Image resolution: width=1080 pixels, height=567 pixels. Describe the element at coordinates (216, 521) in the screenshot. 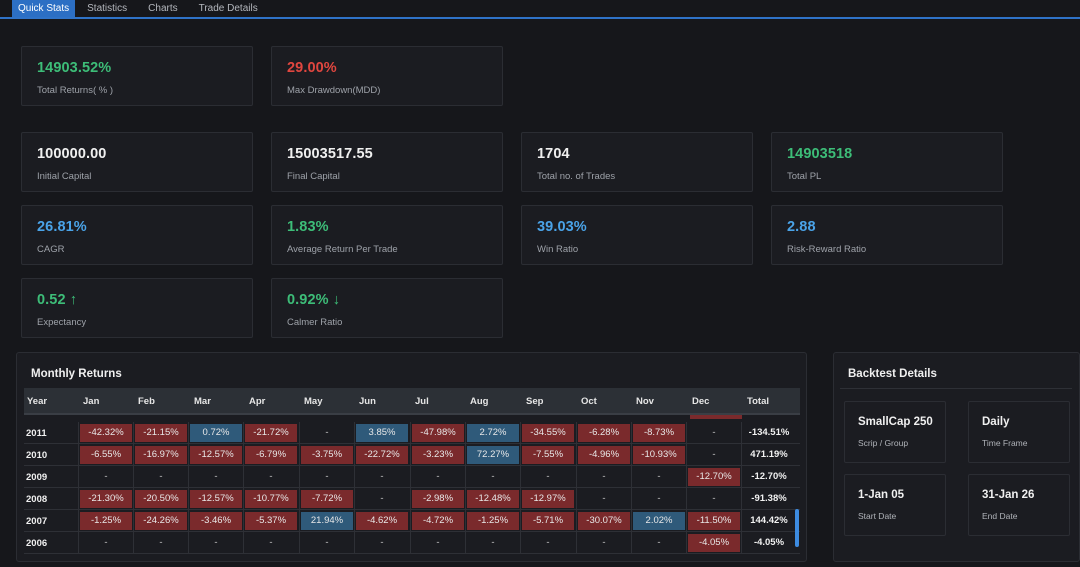

I see `month-cell: -3.46%` at that location.